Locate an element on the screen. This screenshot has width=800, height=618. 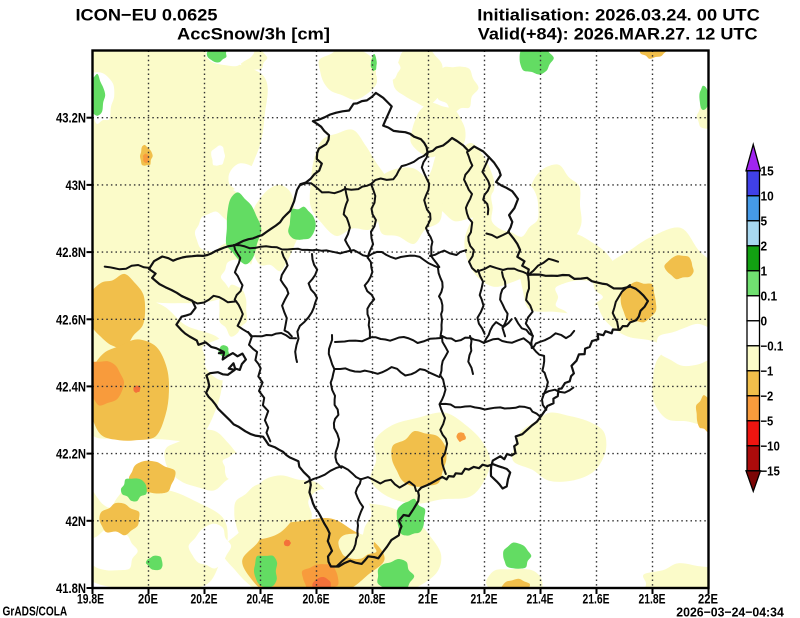
svg-text: 1 is located at coordinates (764, 271).